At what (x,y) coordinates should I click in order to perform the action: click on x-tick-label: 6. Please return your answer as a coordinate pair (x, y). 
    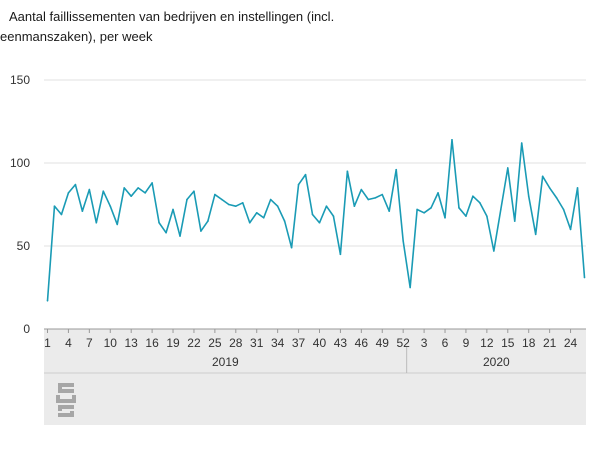
    Looking at the image, I should click on (445, 343).